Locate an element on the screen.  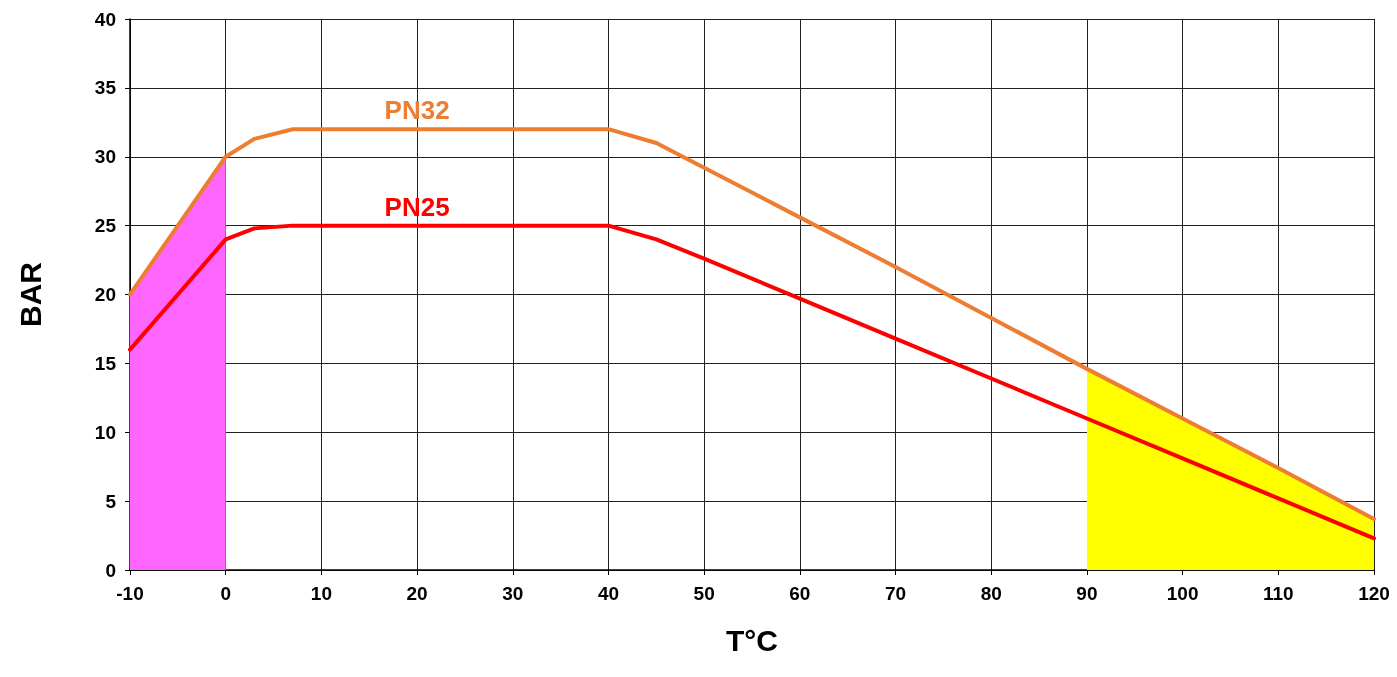
y-tick-label: 25 is located at coordinates (105, 226).